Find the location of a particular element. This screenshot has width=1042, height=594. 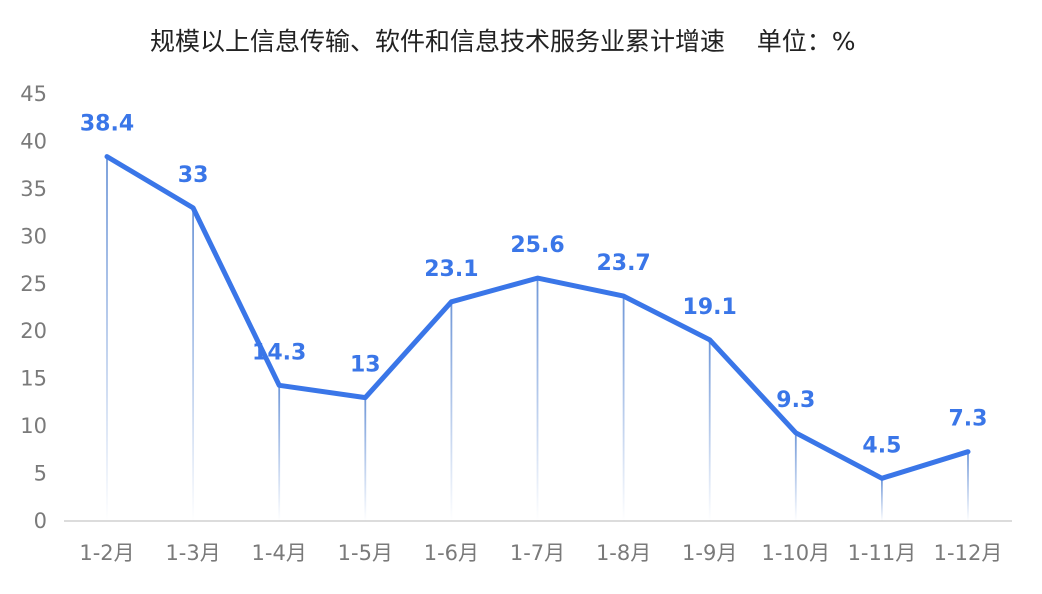

data-label: 33 is located at coordinates (193, 175).